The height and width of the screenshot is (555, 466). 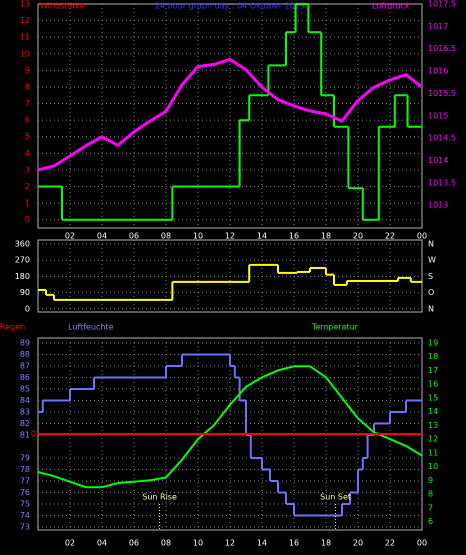 I want to click on yticks-label: 3, so click(x=27, y=169).